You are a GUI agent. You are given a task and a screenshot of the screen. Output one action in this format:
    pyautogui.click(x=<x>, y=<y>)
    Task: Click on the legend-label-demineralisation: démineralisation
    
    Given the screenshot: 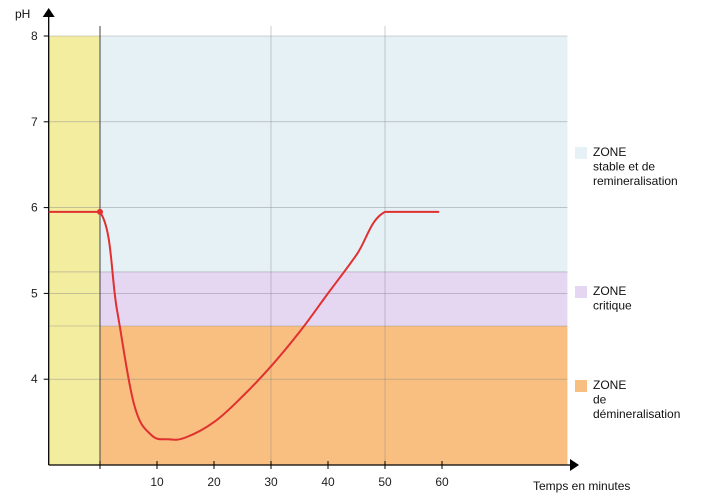 What is the action you would take?
    pyautogui.click(x=636, y=414)
    